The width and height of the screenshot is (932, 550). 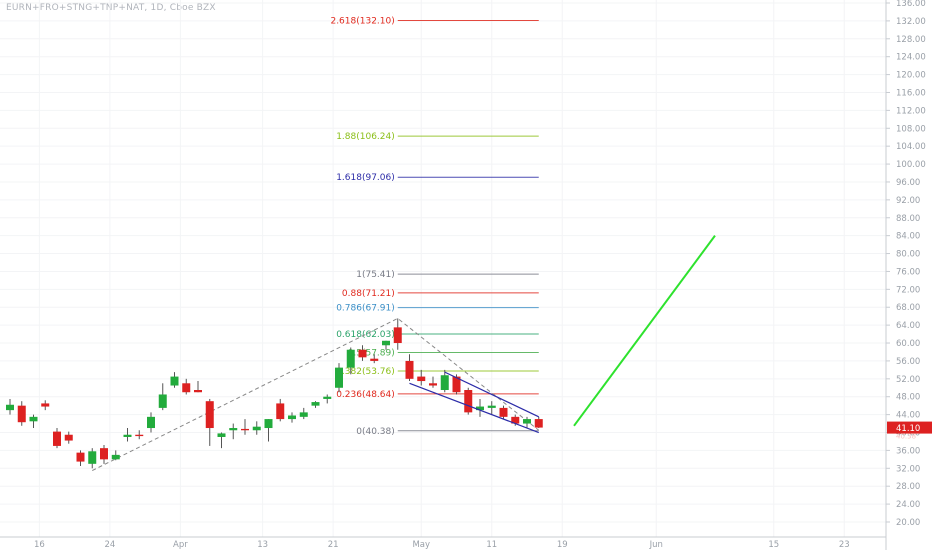 I want to click on zigzag-line, so click(x=316, y=394).